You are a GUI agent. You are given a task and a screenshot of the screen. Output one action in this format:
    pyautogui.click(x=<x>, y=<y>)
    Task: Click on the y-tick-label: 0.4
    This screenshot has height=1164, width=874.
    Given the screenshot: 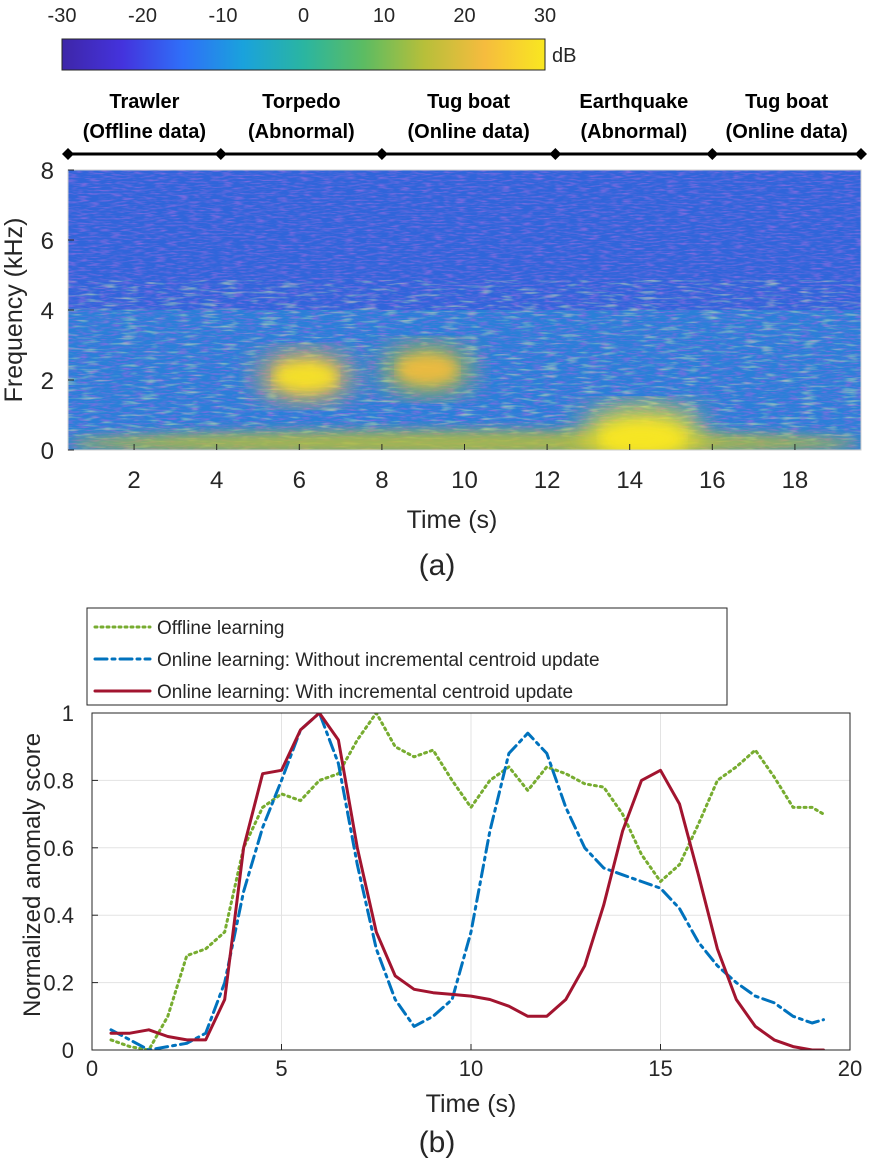 What is the action you would take?
    pyautogui.click(x=58, y=915)
    